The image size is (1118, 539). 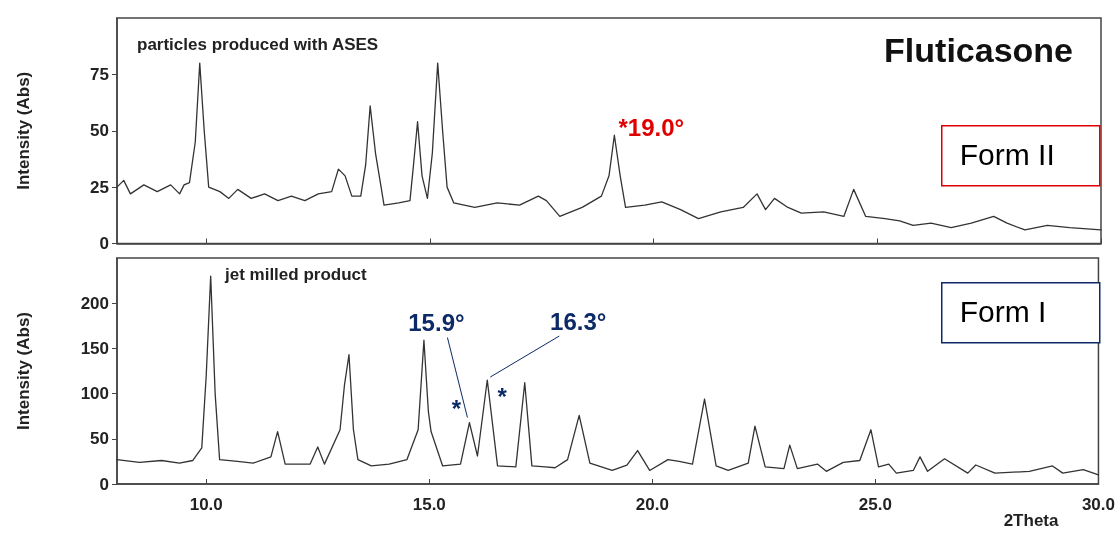 I want to click on y-tick-label: 75, so click(x=99, y=74).